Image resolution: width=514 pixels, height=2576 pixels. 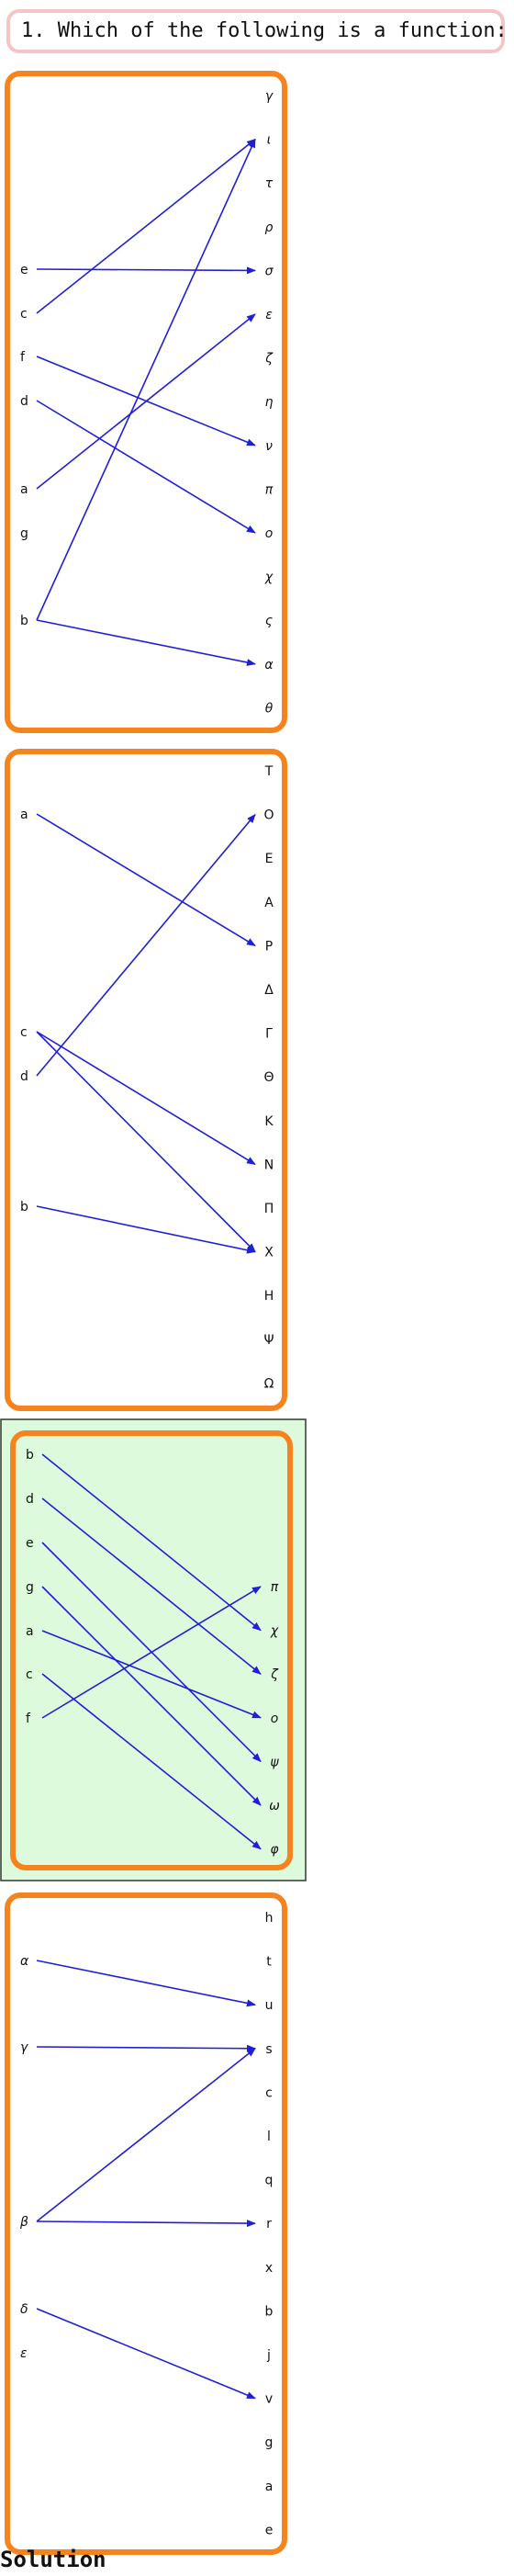 What do you see at coordinates (269, 1165) in the screenshot?
I see `codomain-label: N` at bounding box center [269, 1165].